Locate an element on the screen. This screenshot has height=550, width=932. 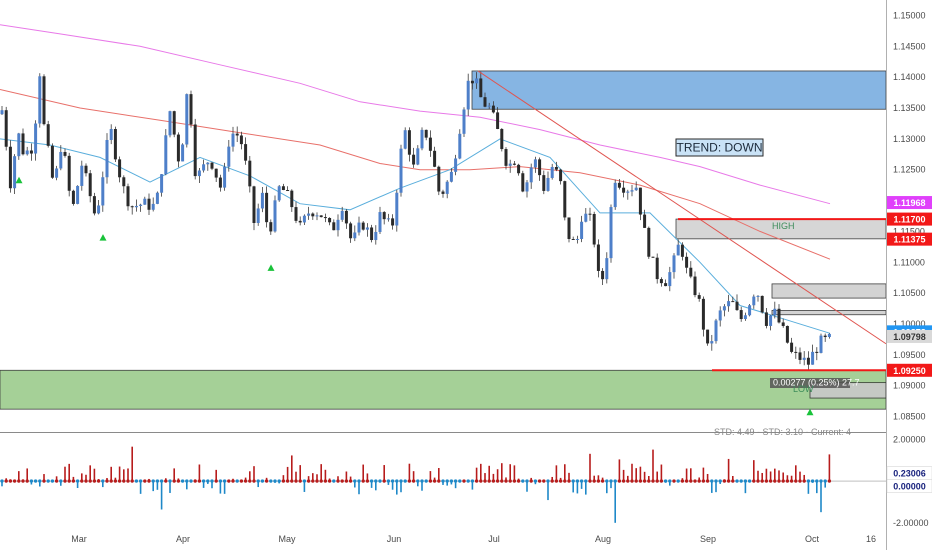
price-badge-label: 1.09250 is located at coordinates (909, 371).